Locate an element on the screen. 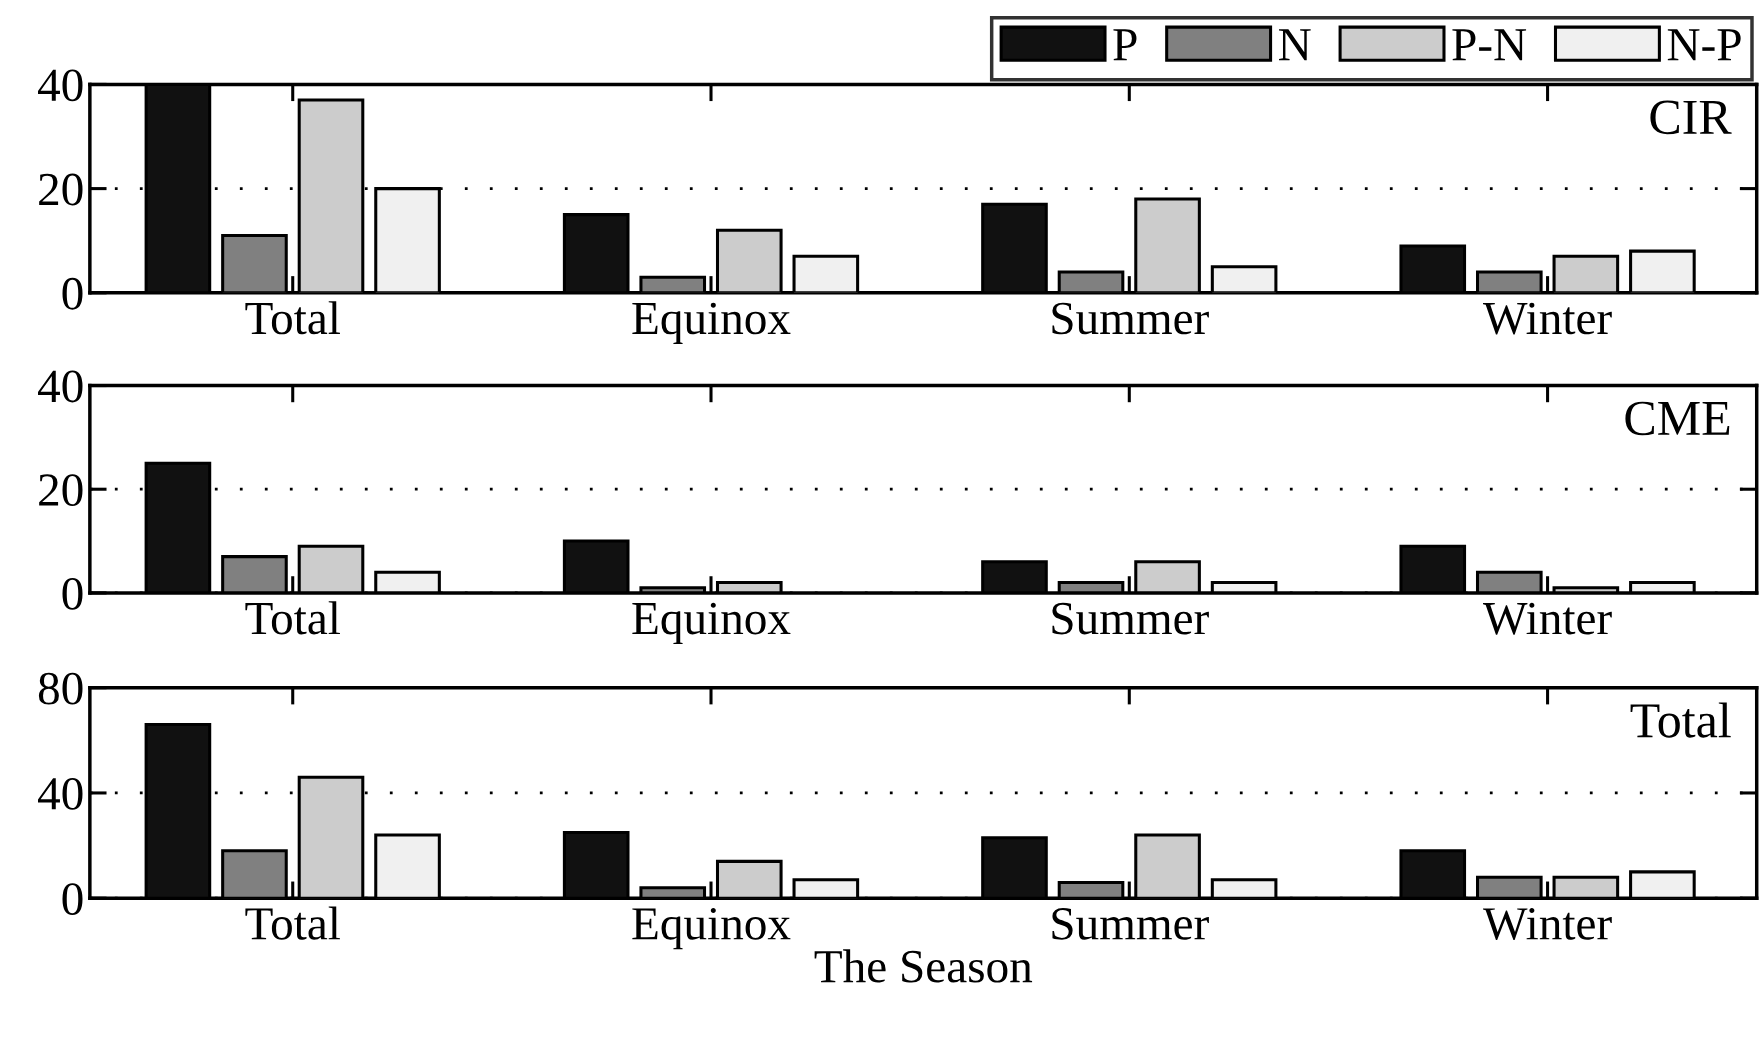 This screenshot has width=1762, height=1042. legend-label: P-N is located at coordinates (1489, 45).